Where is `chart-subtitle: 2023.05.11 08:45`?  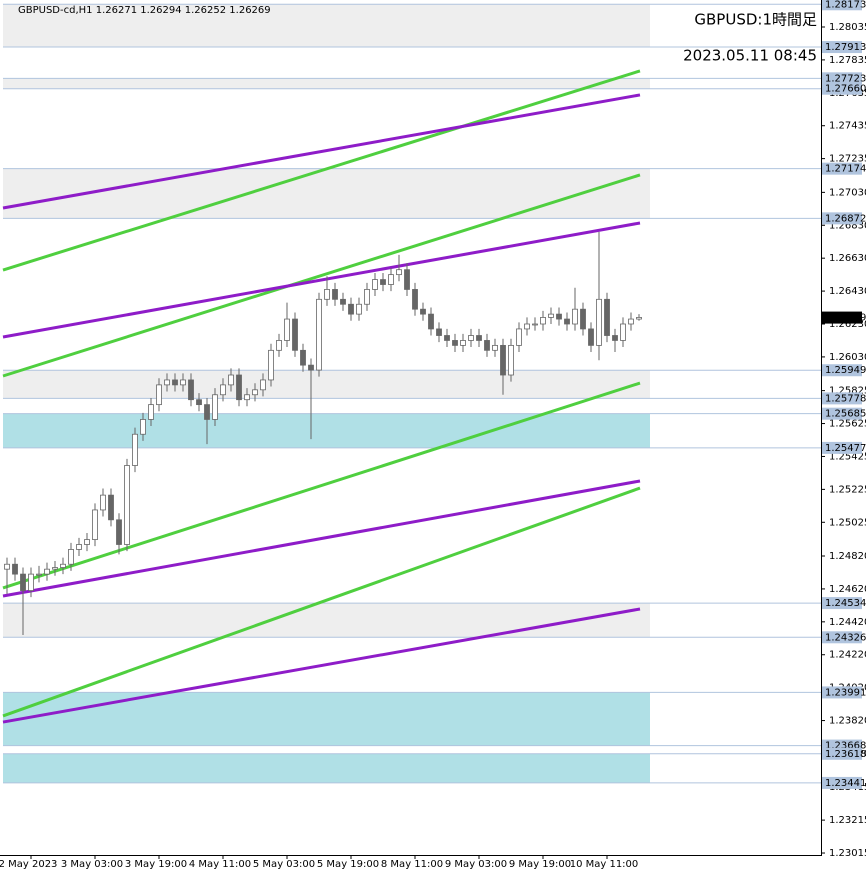 chart-subtitle: 2023.05.11 08:45 is located at coordinates (750, 56).